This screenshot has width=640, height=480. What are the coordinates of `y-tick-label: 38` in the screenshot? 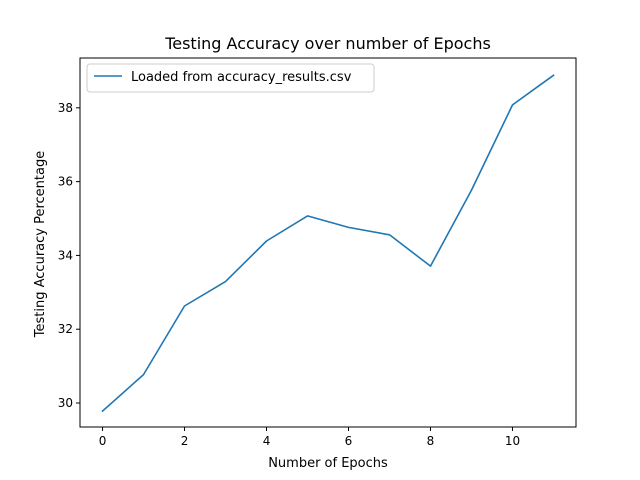 It's located at (65, 108).